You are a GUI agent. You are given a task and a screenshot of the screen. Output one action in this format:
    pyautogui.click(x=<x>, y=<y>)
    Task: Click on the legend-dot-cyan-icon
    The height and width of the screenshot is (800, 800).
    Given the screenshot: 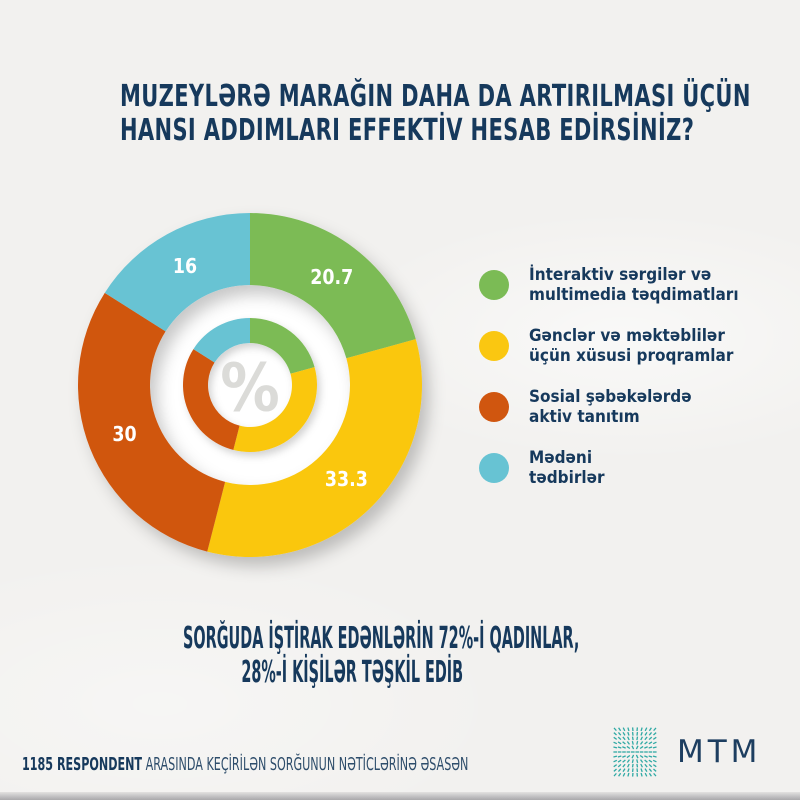 What is the action you would take?
    pyautogui.click(x=494, y=468)
    